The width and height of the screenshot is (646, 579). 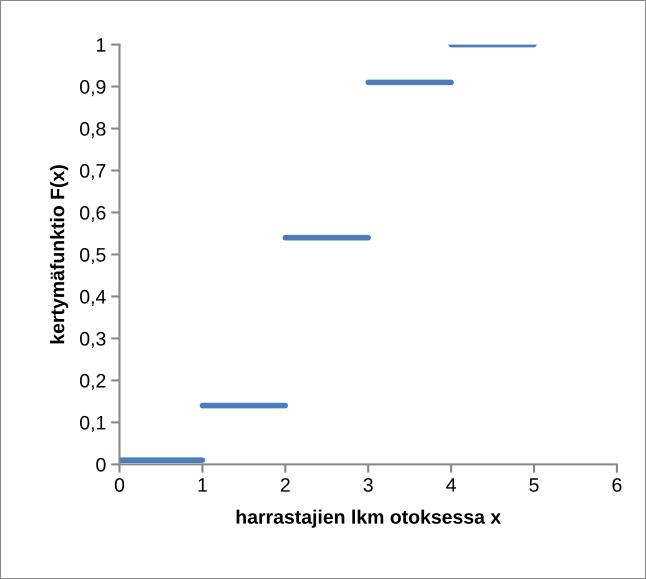 I want to click on y-tick-label: 0,9, so click(x=93, y=88).